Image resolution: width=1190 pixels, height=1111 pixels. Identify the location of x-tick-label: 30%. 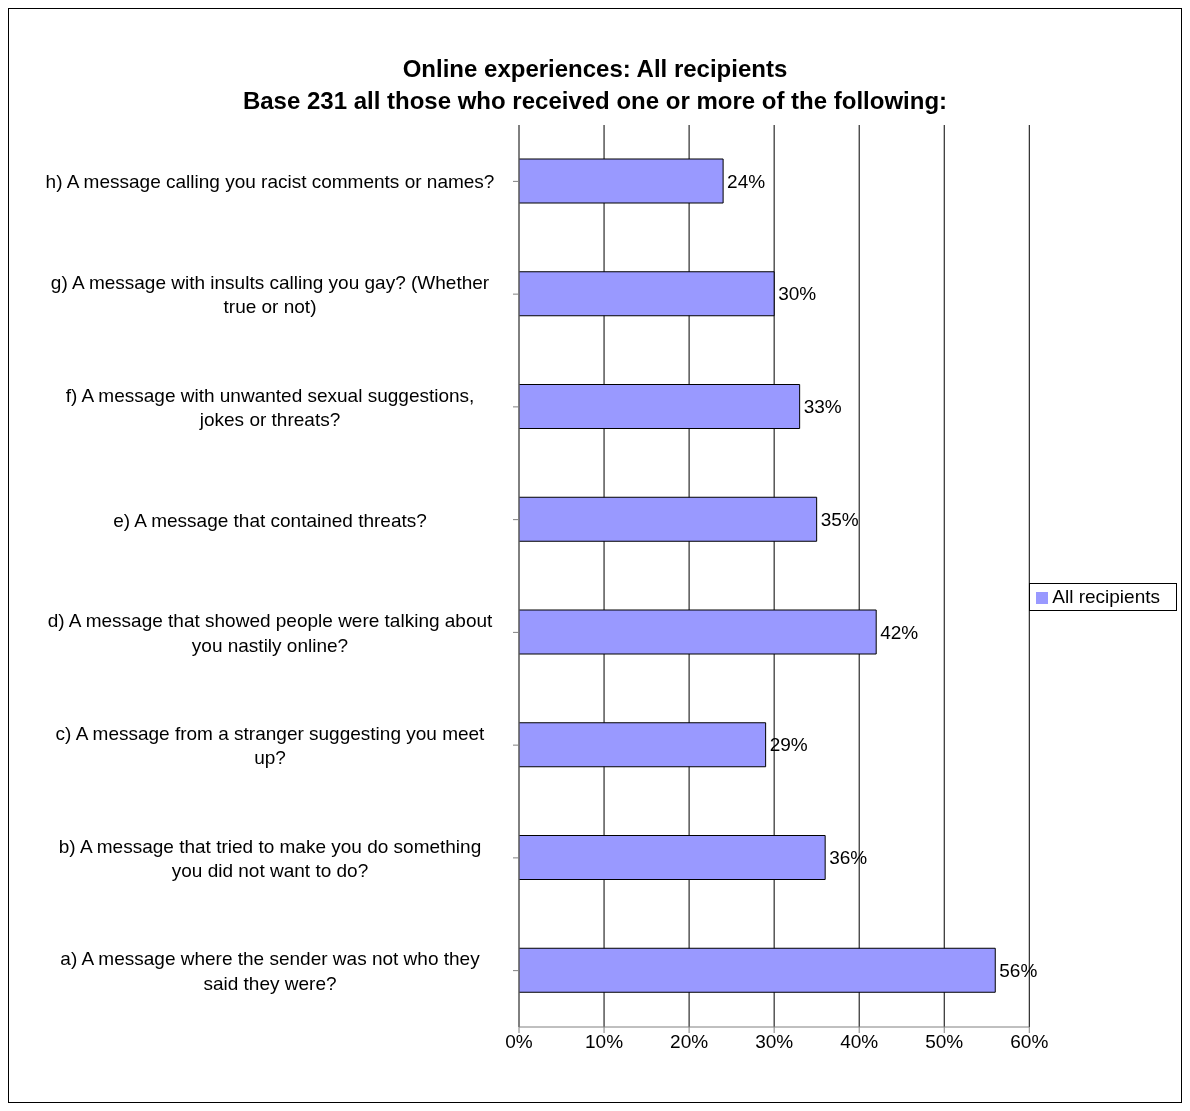
(774, 1042).